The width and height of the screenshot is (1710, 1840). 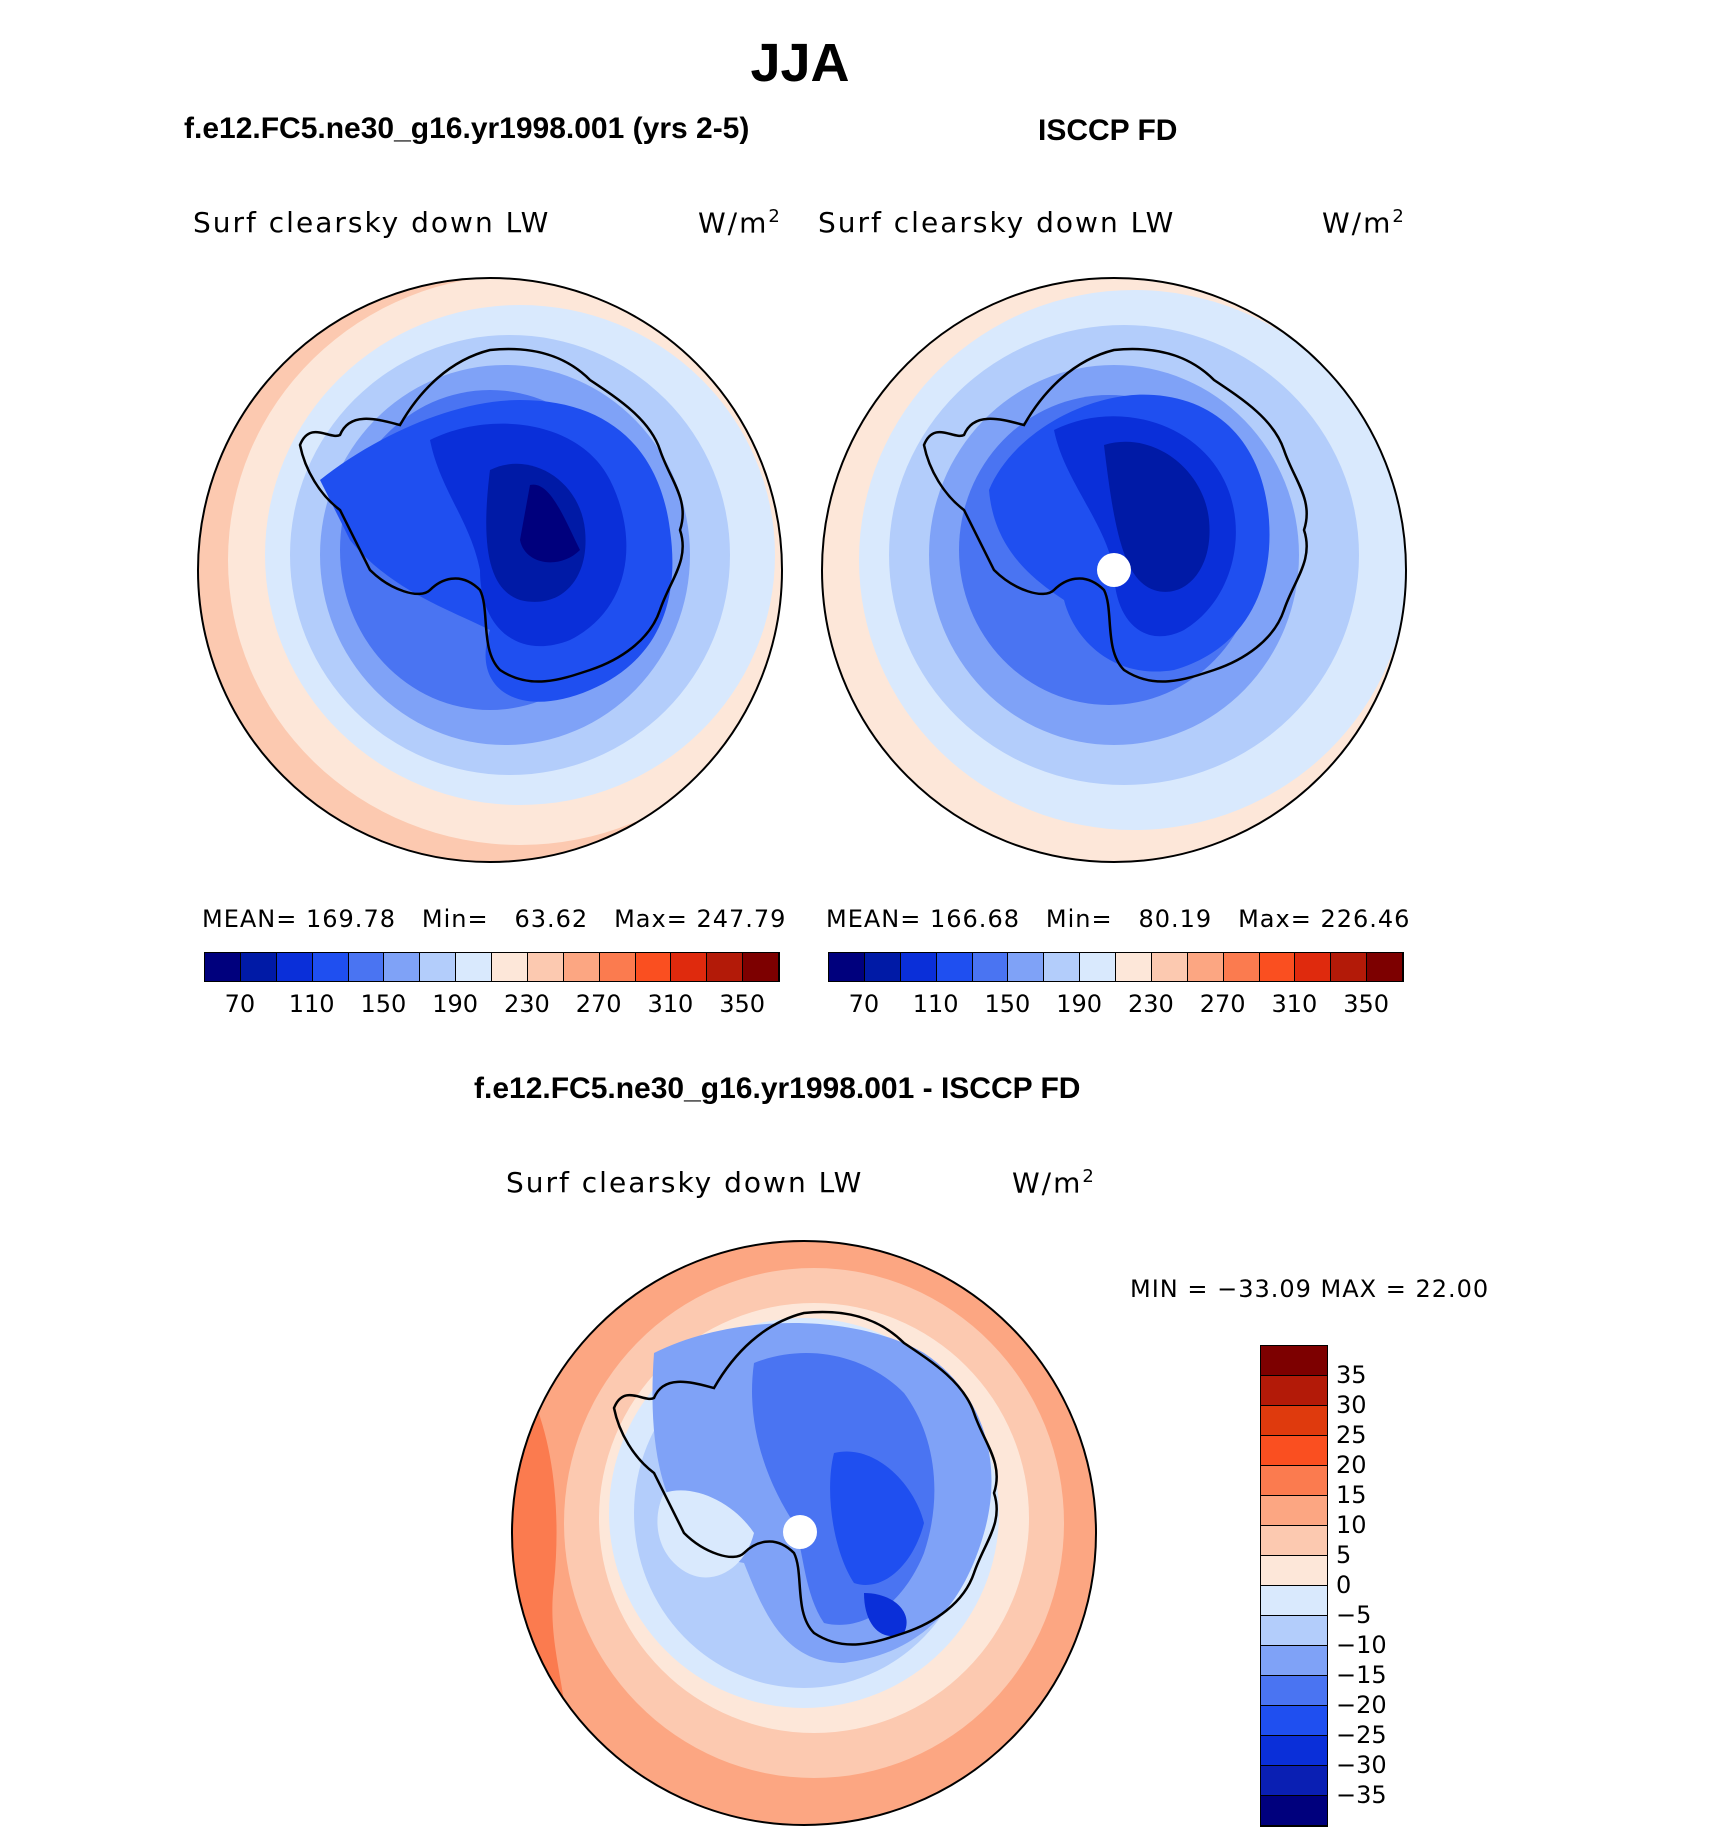 I want to click on right-polar-map, so click(x=1114, y=570).